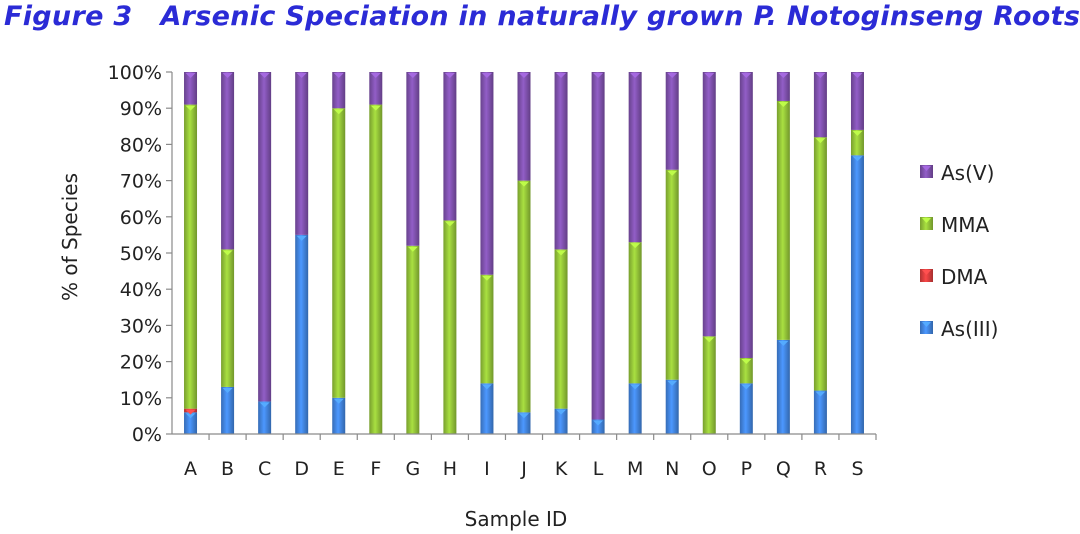  I want to click on x-tick-label: I, so click(487, 469).